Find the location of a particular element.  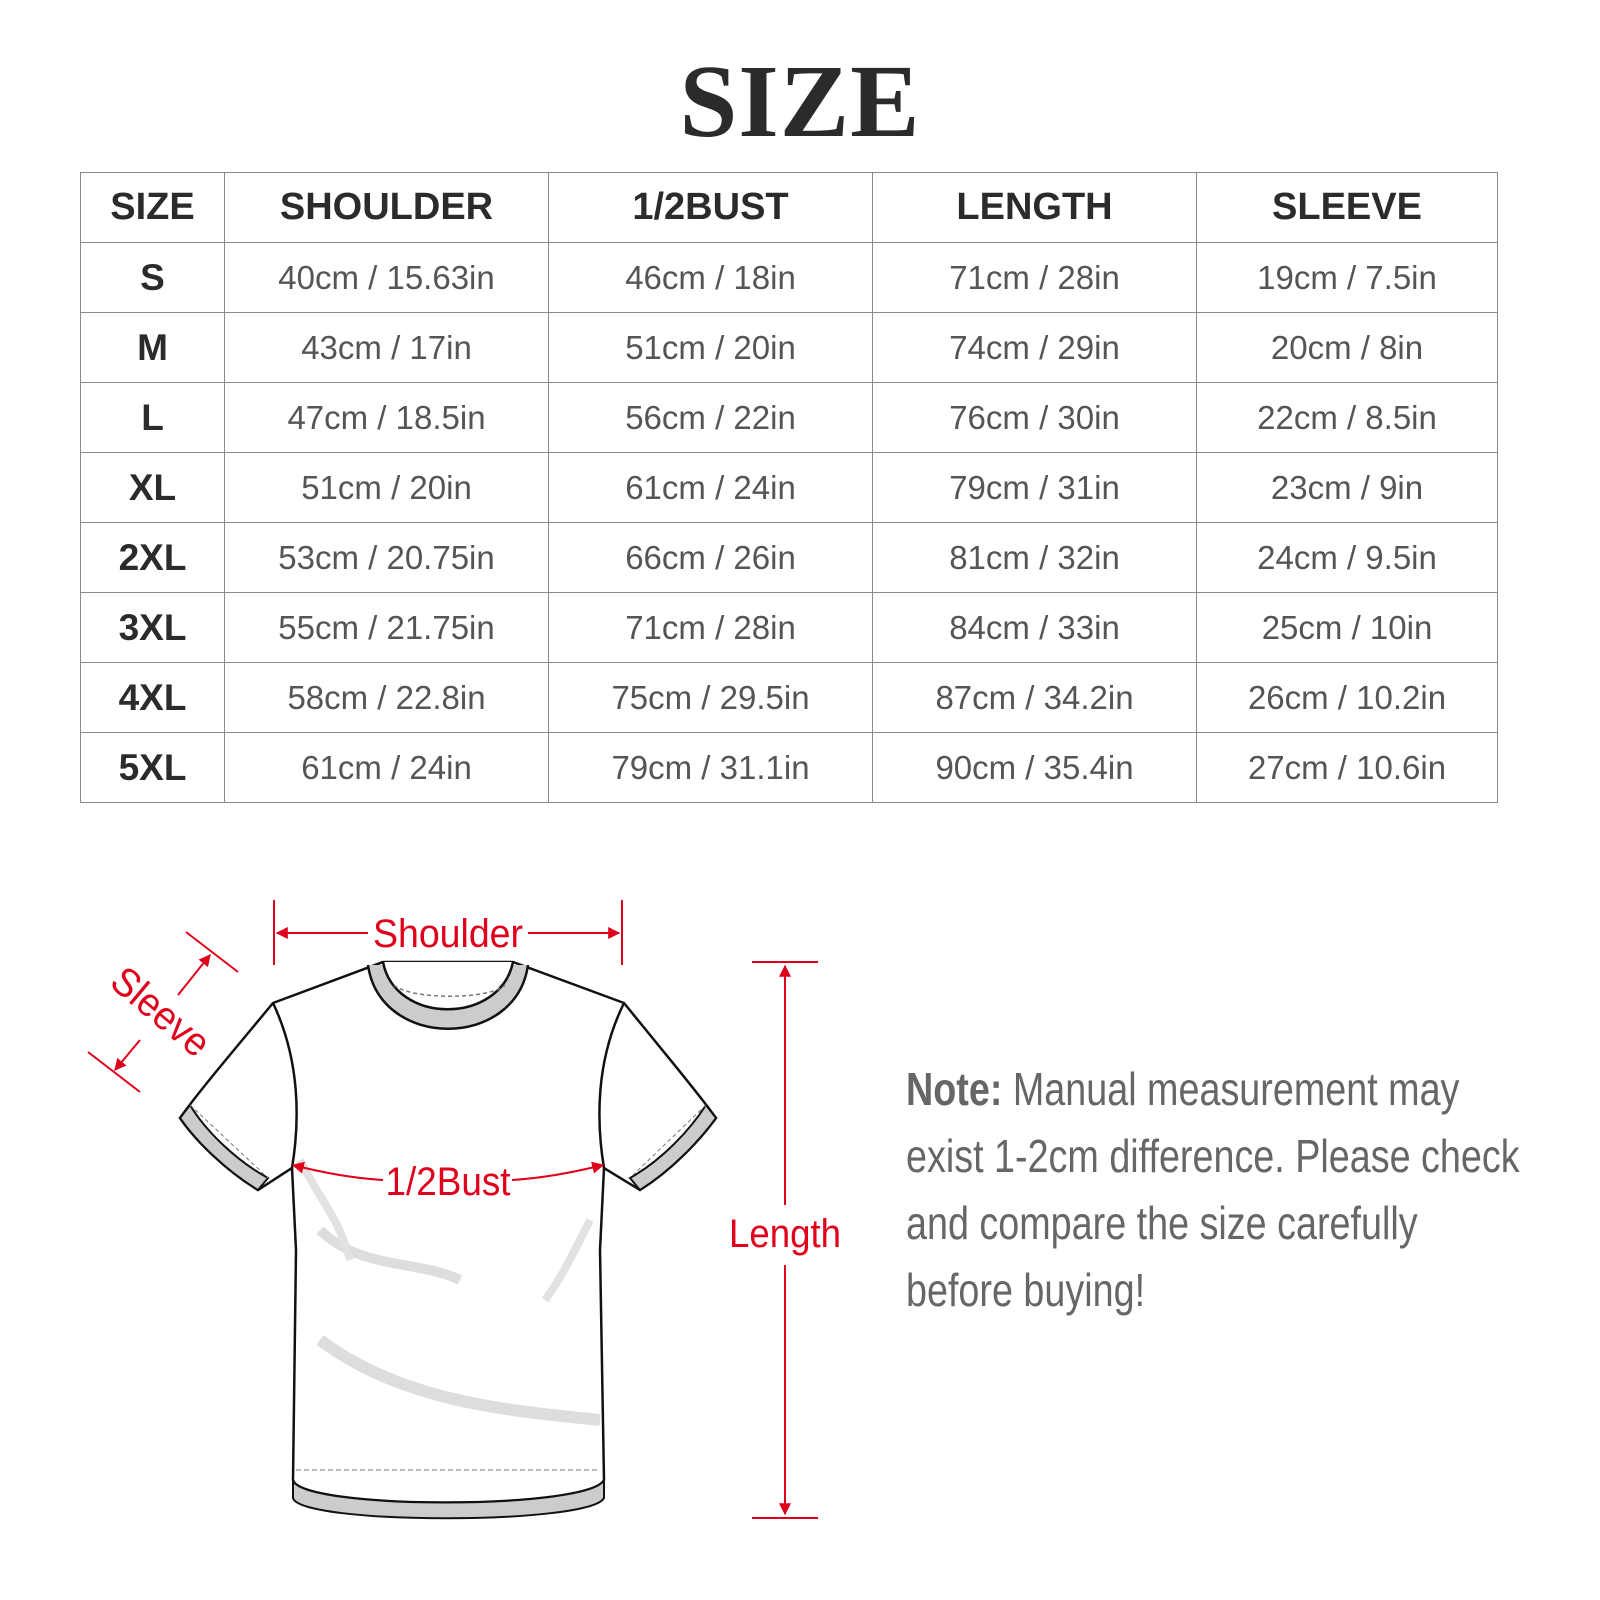

size-cell: S is located at coordinates (152, 277).